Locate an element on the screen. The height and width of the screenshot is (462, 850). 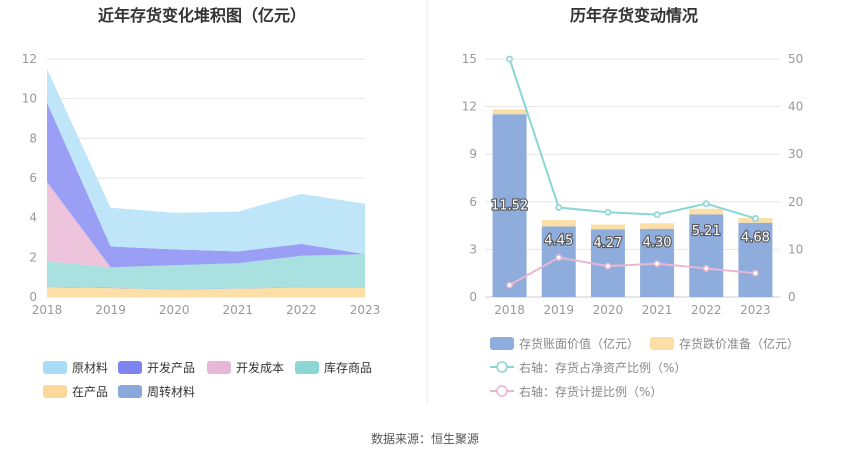
bar-value-label: 4.27 is located at coordinates (607, 243).